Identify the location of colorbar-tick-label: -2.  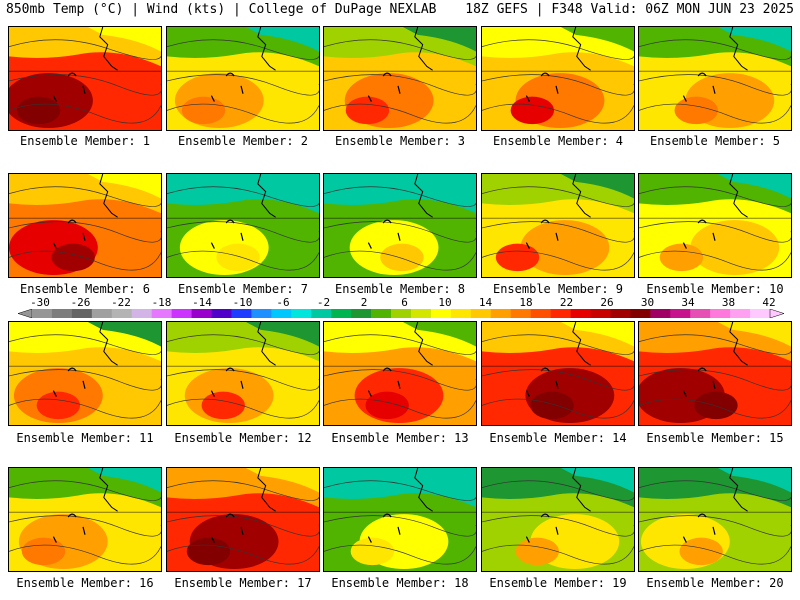
(323, 302).